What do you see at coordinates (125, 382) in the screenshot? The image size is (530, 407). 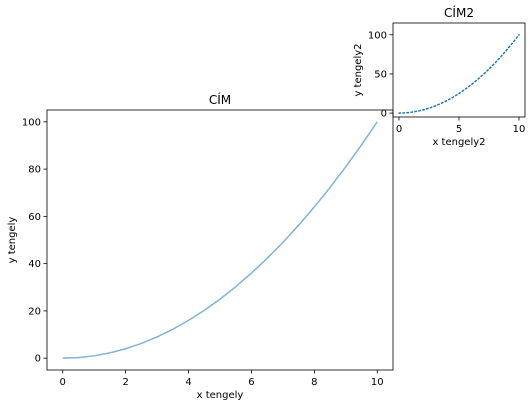 I see `main-x-tick-label: 2` at bounding box center [125, 382].